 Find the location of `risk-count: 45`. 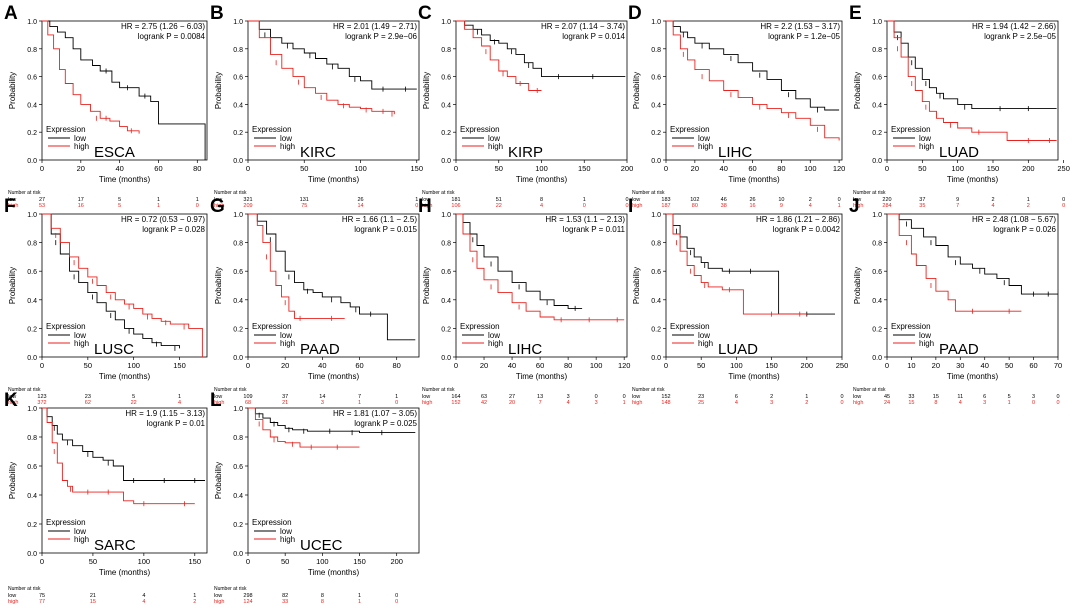

risk-count: 45 is located at coordinates (887, 397).